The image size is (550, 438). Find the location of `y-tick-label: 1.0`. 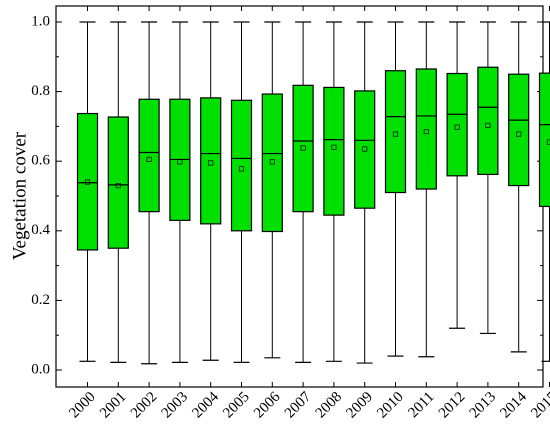

y-tick-label: 1.0 is located at coordinates (40, 21).